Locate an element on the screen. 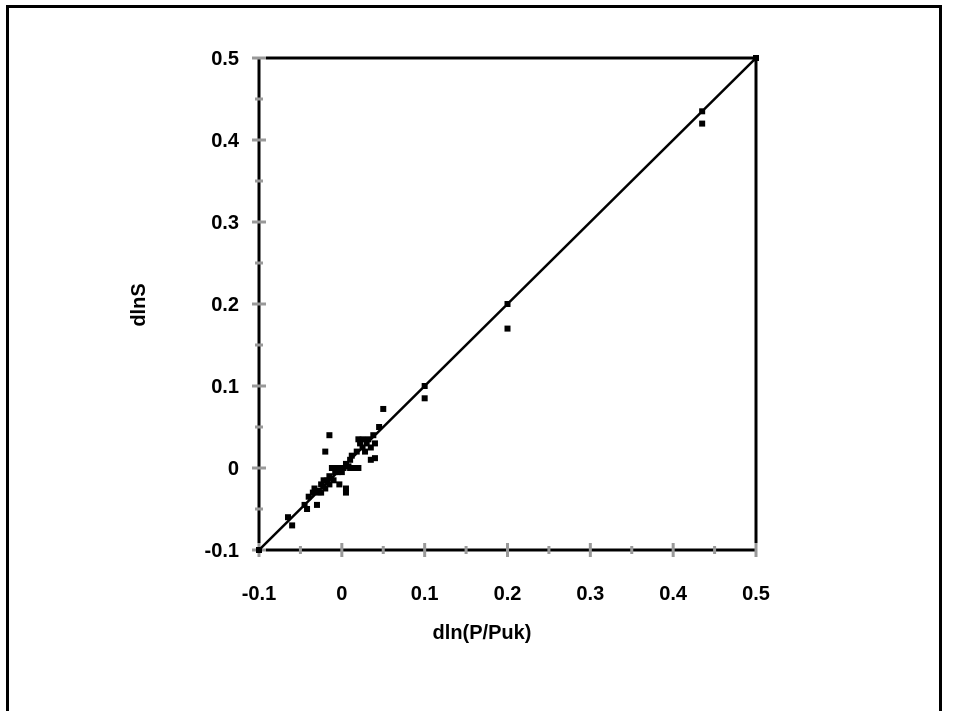 This screenshot has height=719, width=954. x-tick-label: 0.2 is located at coordinates (508, 594).